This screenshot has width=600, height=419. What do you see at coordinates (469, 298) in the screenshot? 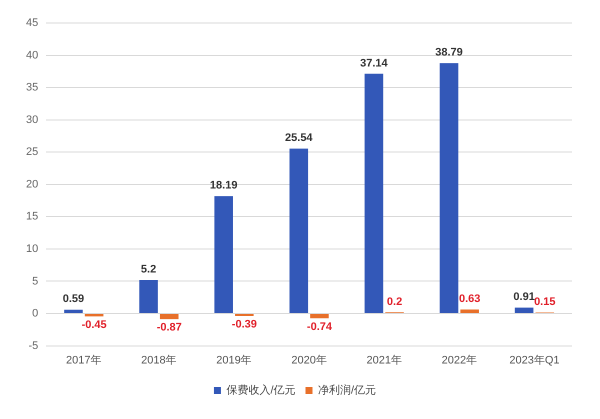
I see `data-label: 0.63` at bounding box center [469, 298].